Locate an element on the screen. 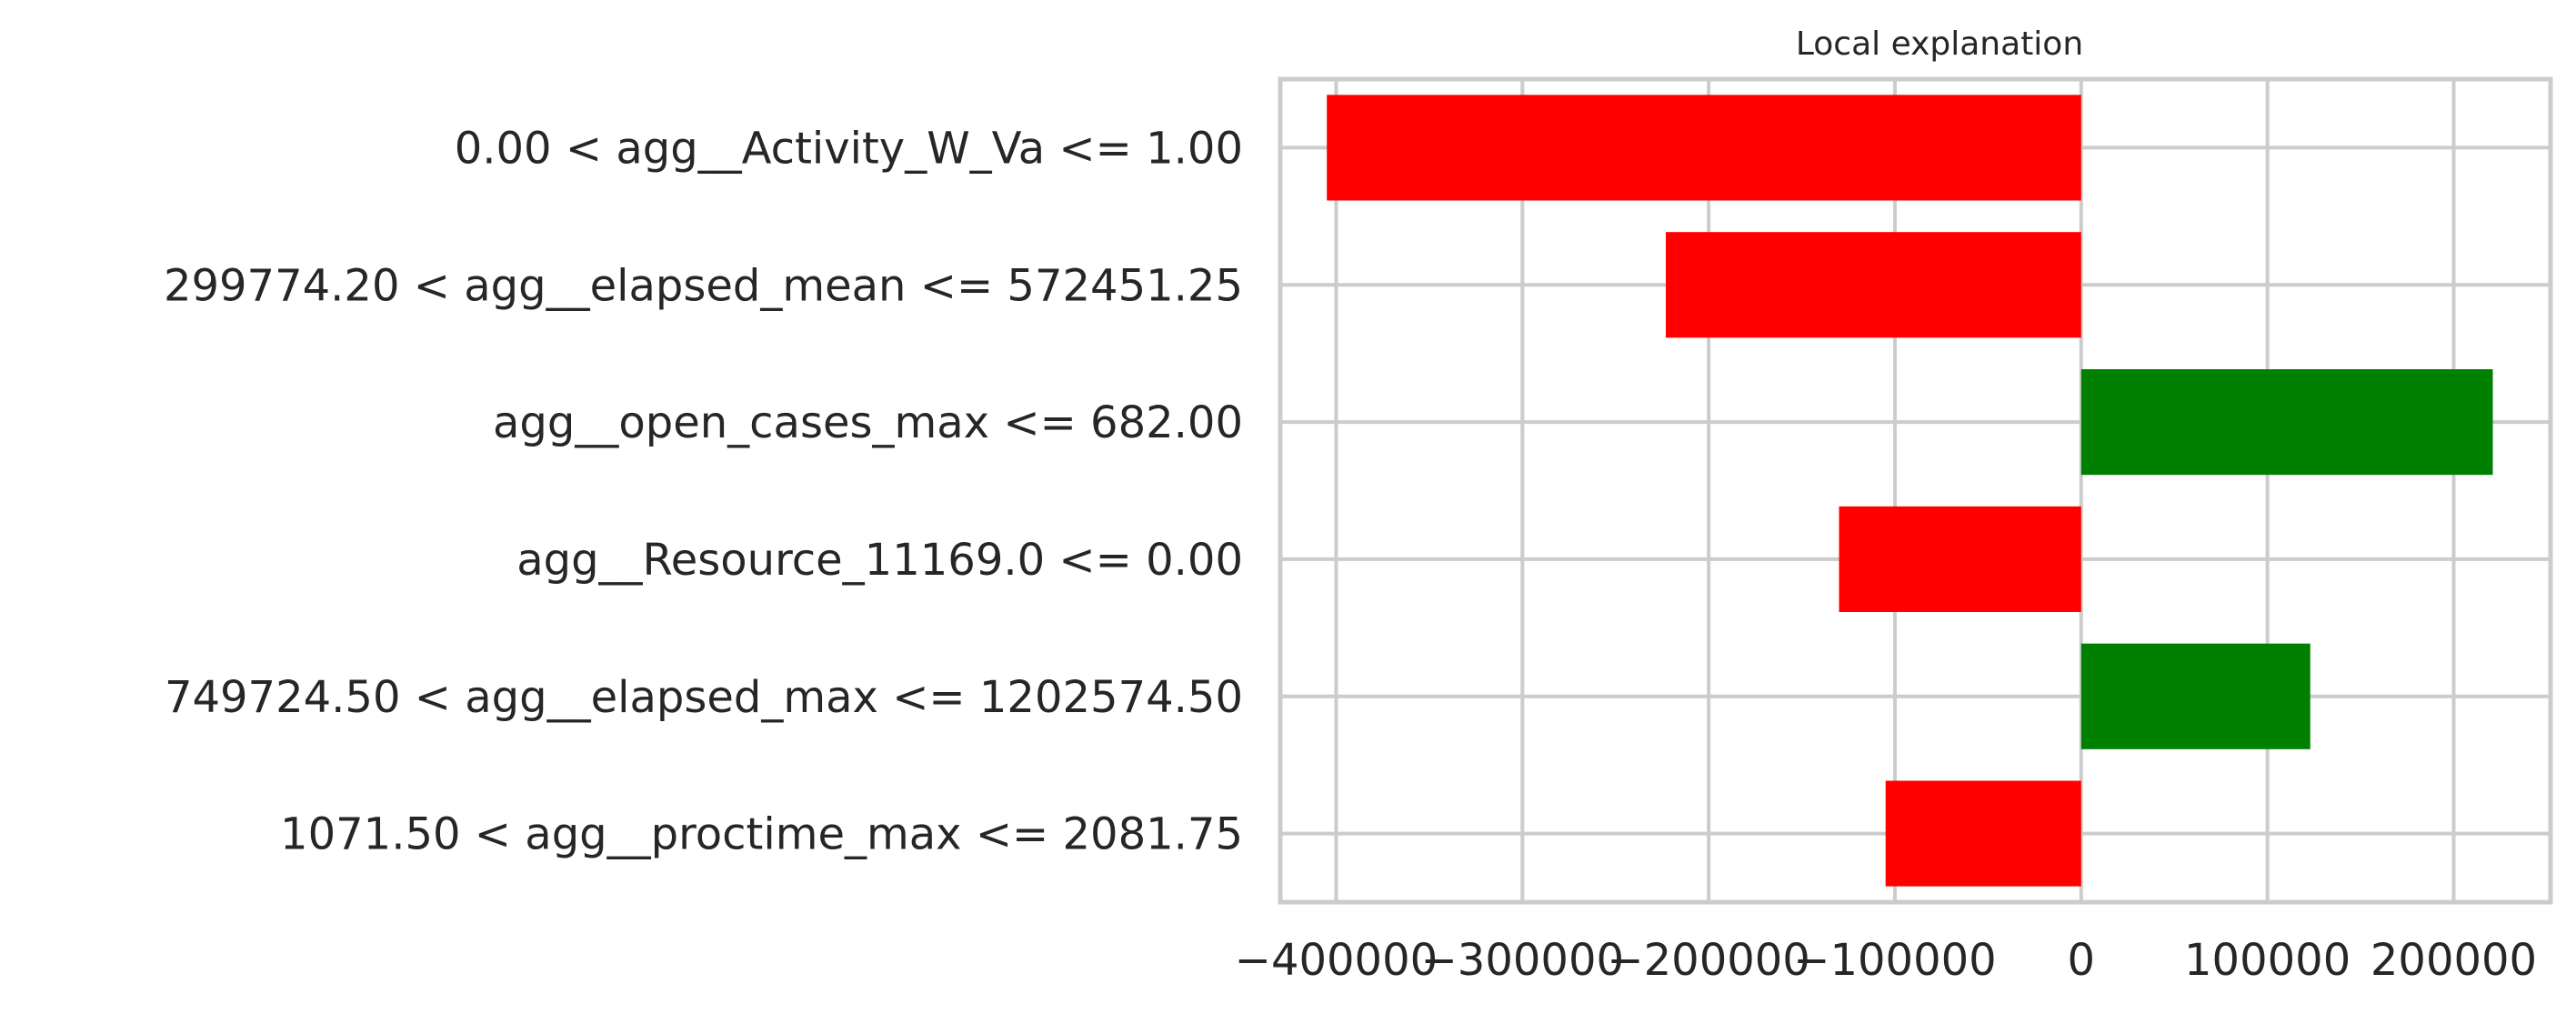 The image size is (2576, 1014). x-tick-label: −300000 is located at coordinates (1522, 960).